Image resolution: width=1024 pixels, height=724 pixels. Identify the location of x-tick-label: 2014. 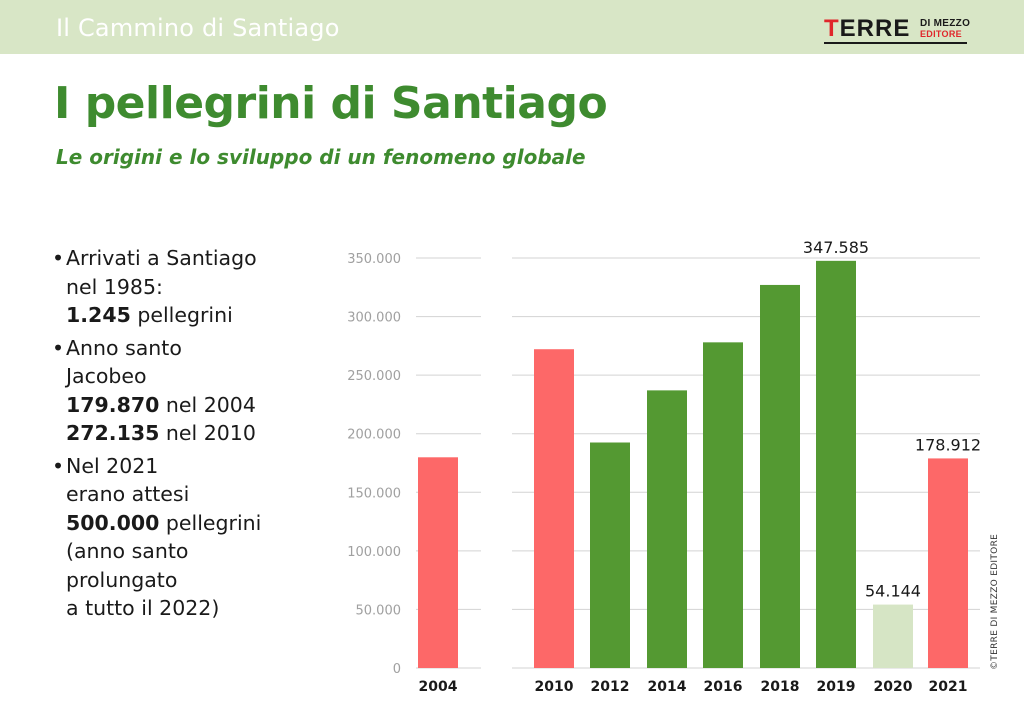
(667, 687).